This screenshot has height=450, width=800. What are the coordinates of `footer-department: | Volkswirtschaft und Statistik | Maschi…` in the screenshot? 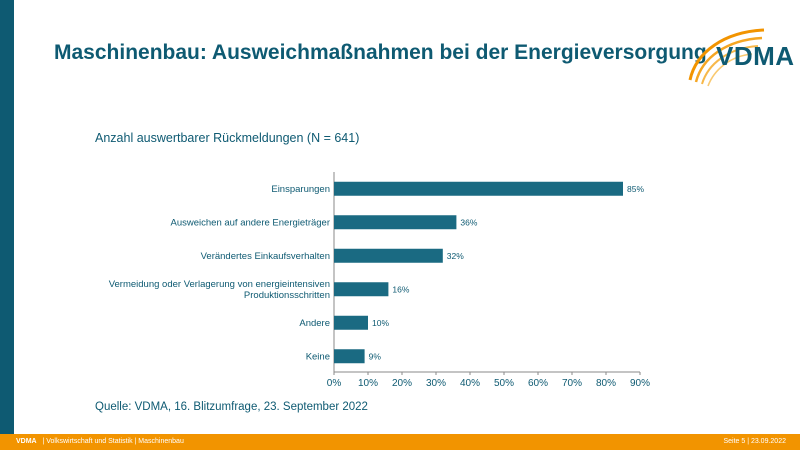 It's located at (113, 441).